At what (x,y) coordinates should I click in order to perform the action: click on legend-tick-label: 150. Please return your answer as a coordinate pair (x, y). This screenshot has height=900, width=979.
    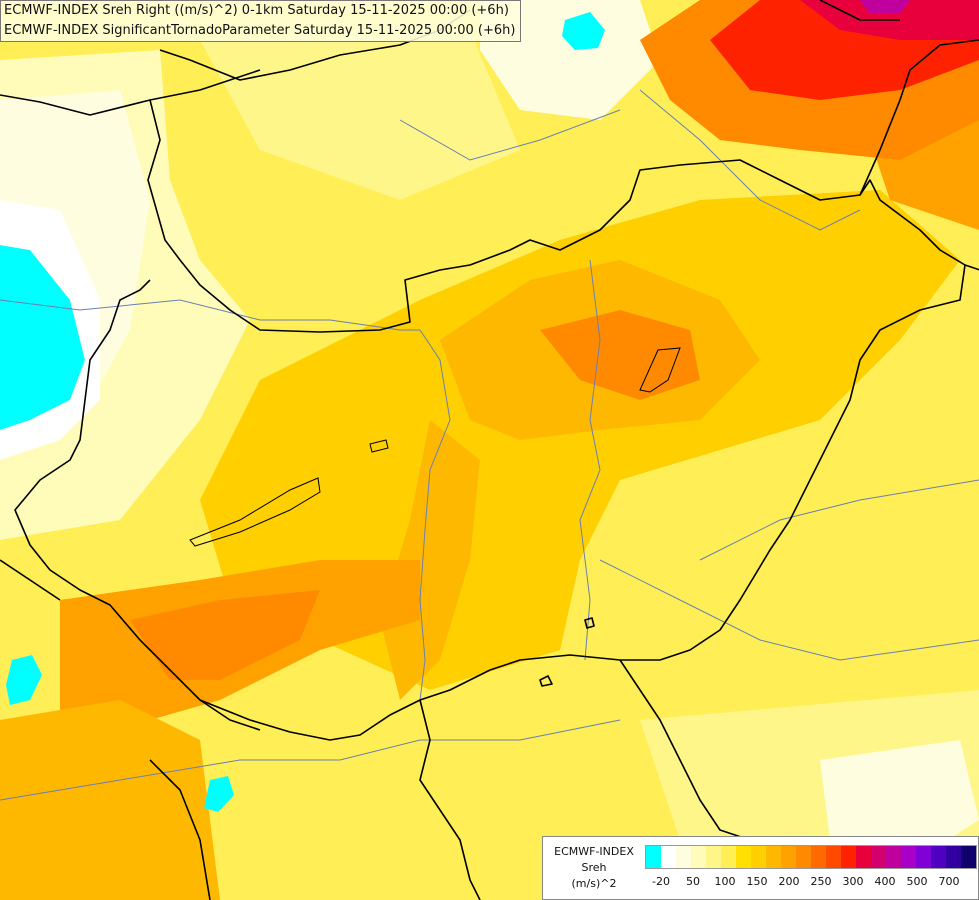
    Looking at the image, I should click on (757, 881).